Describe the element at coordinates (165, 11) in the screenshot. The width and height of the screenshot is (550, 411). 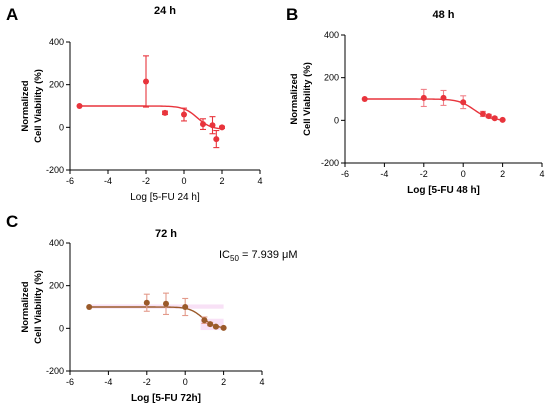
I see `panel-title: 24 h` at that location.